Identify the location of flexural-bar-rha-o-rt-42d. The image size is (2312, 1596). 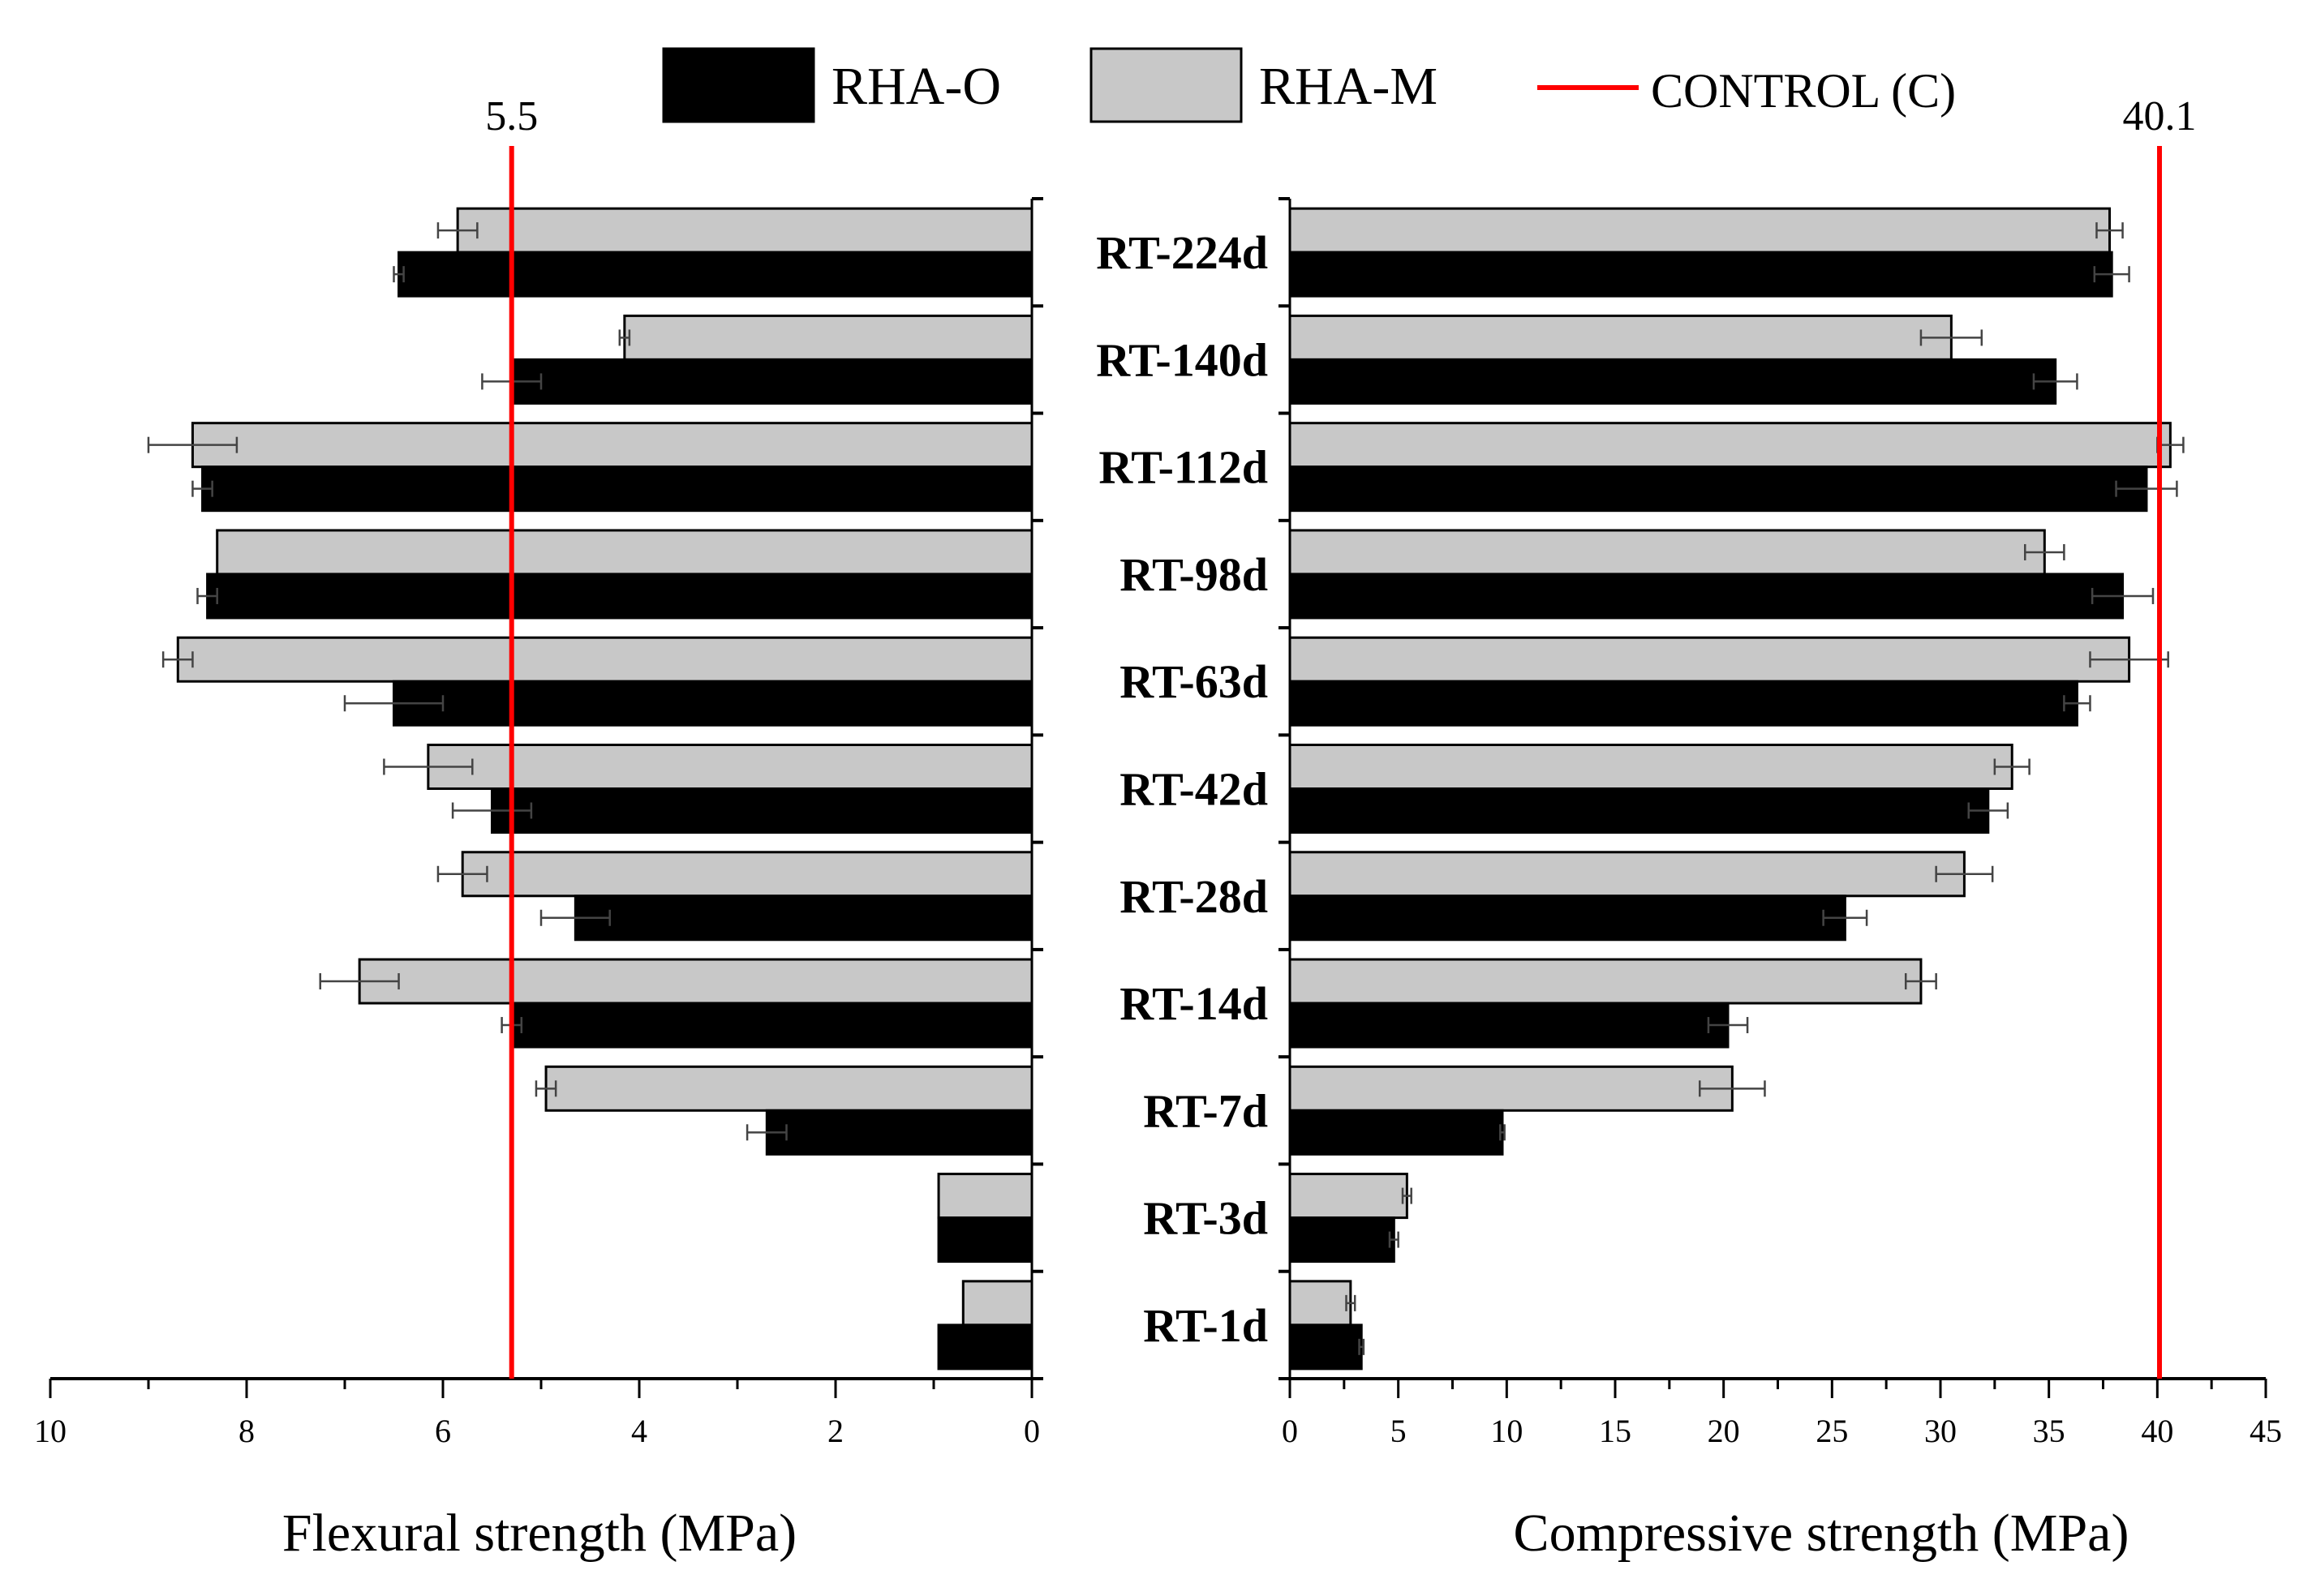
(762, 810).